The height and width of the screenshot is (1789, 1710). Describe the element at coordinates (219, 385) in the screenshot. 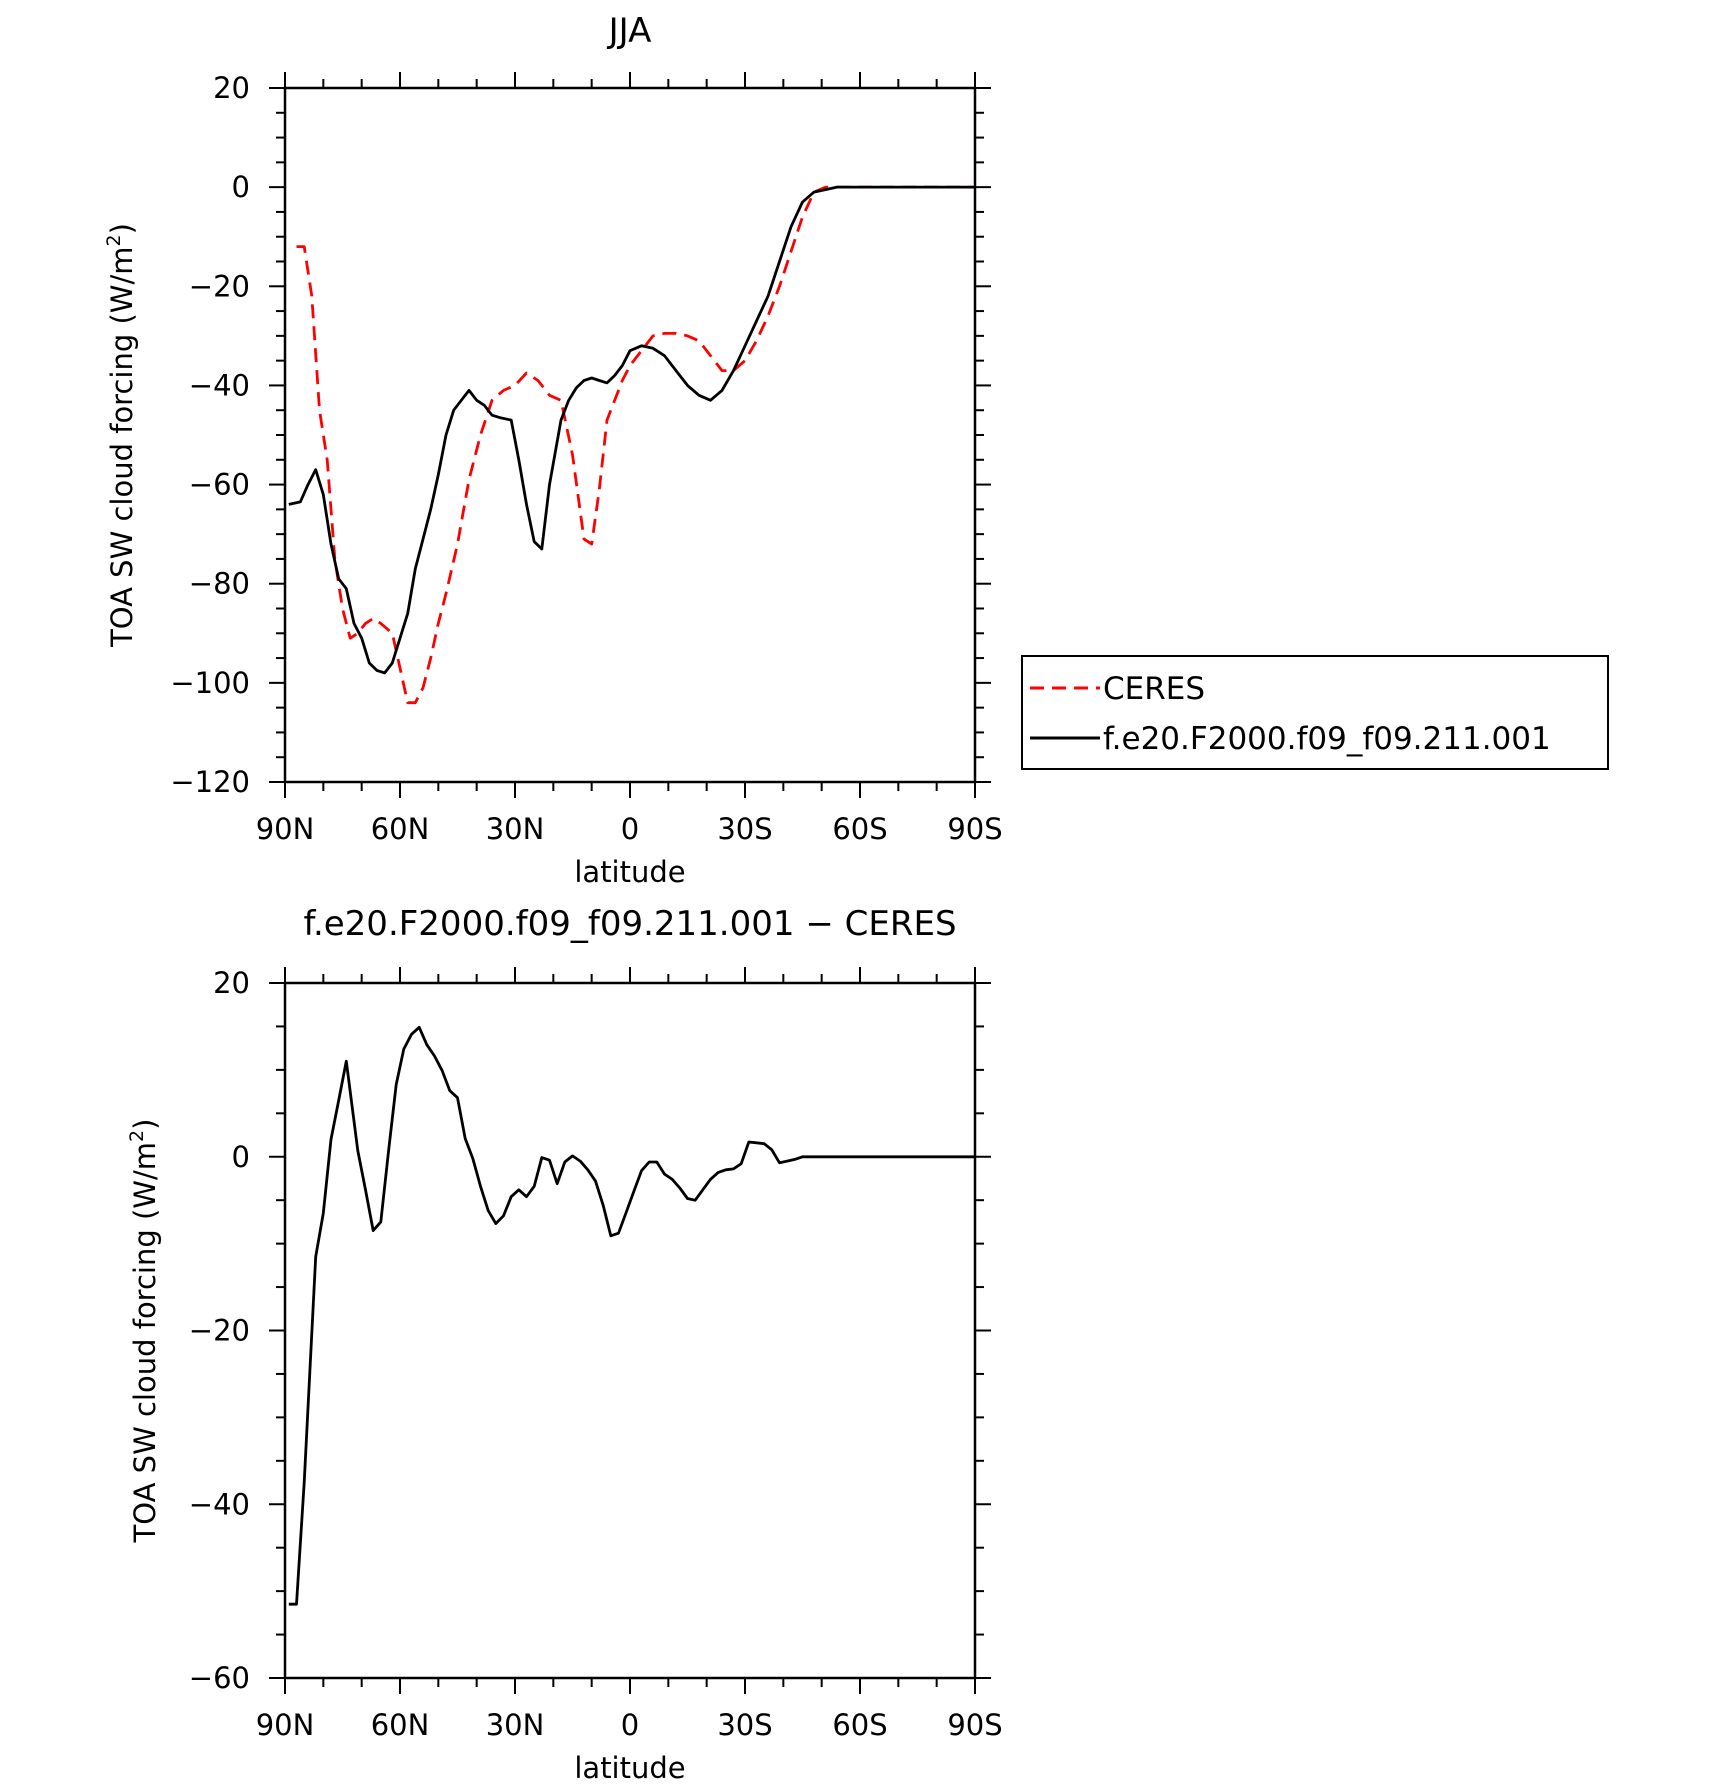

I see `top-y-tick-label: −40` at that location.